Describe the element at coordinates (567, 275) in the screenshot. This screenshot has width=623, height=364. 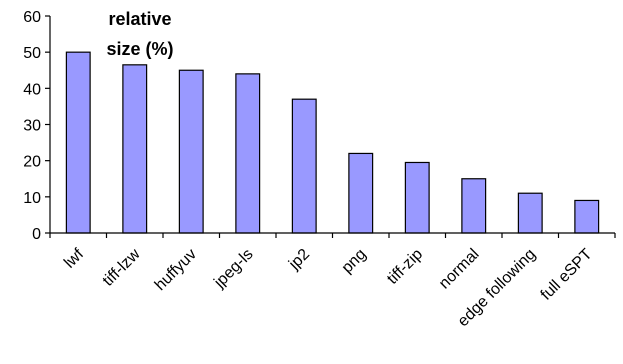
I see `x-tick-label: full eSPT` at that location.